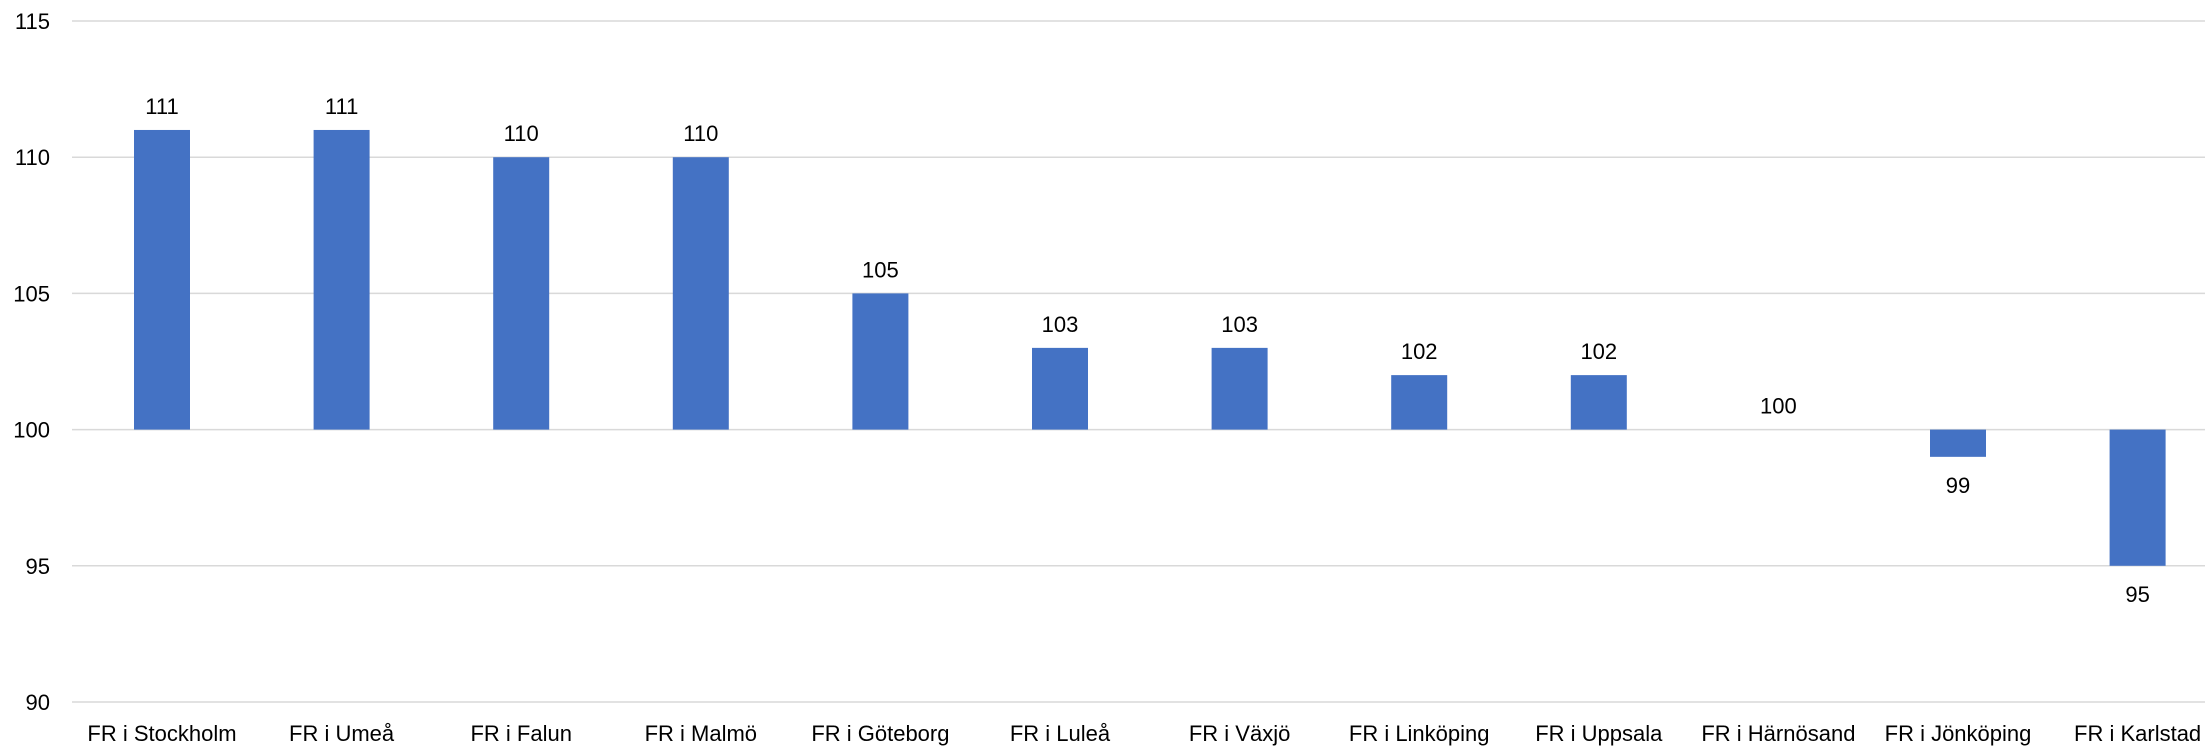 This screenshot has height=752, width=2205. What do you see at coordinates (880, 733) in the screenshot?
I see `x-tick-label: FR i Göteborg` at bounding box center [880, 733].